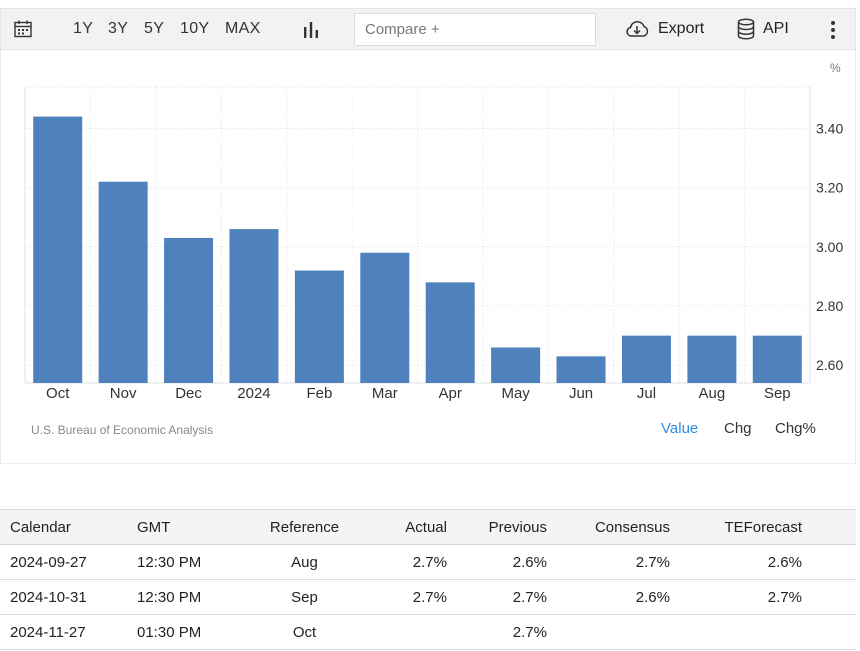  What do you see at coordinates (581, 393) in the screenshot?
I see `x-tick-label: Jun` at bounding box center [581, 393].